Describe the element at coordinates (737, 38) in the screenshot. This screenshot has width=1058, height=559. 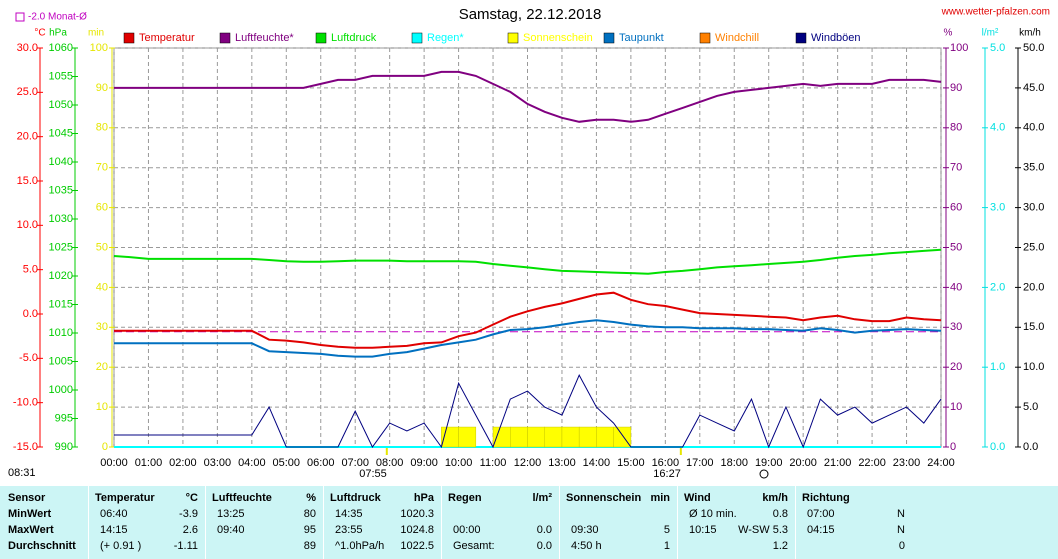
I see `legend-label: Windchill` at that location.